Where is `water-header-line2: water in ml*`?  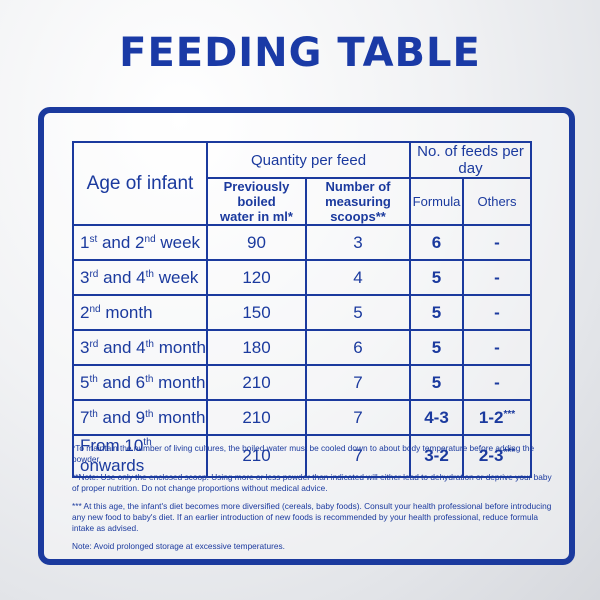
water-header-line2: water in ml* is located at coordinates (256, 216).